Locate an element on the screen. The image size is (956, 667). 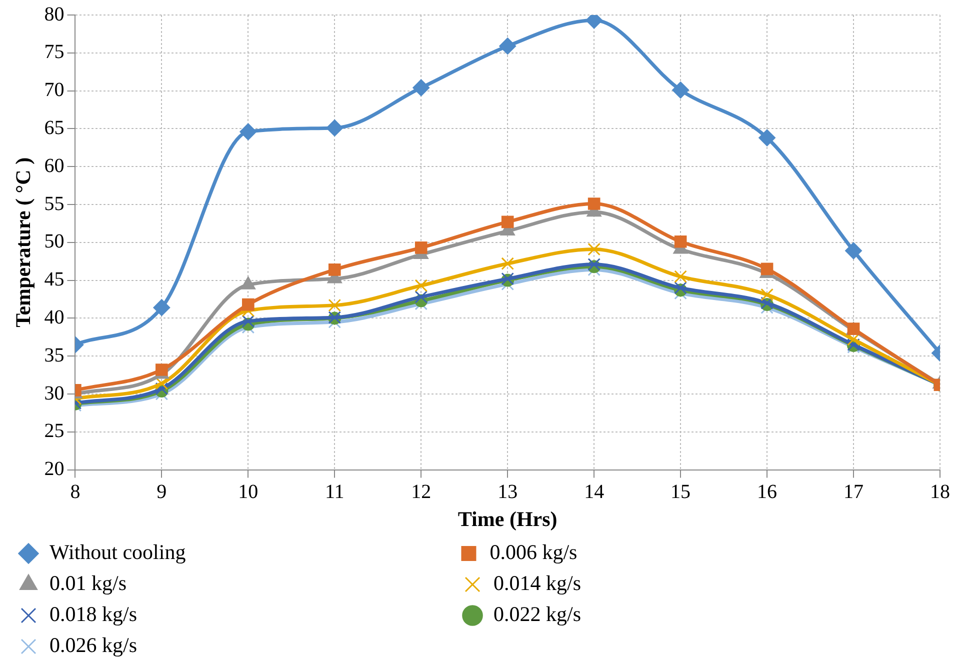
x-tick-label: 17 is located at coordinates (854, 492).